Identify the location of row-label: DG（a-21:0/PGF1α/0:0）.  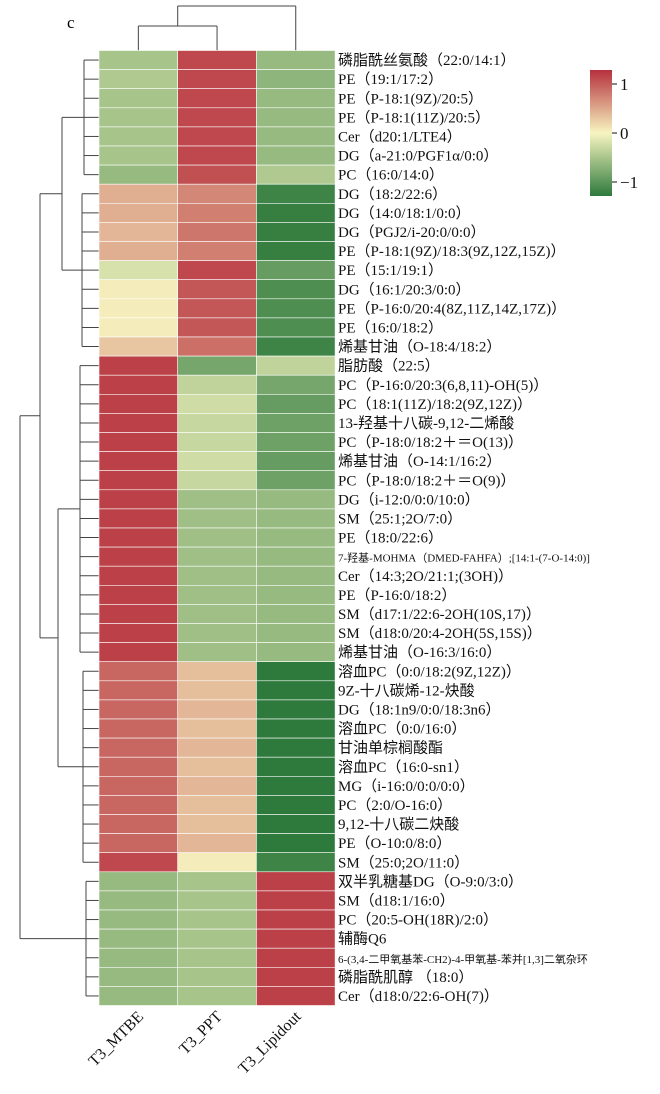
(418, 156).